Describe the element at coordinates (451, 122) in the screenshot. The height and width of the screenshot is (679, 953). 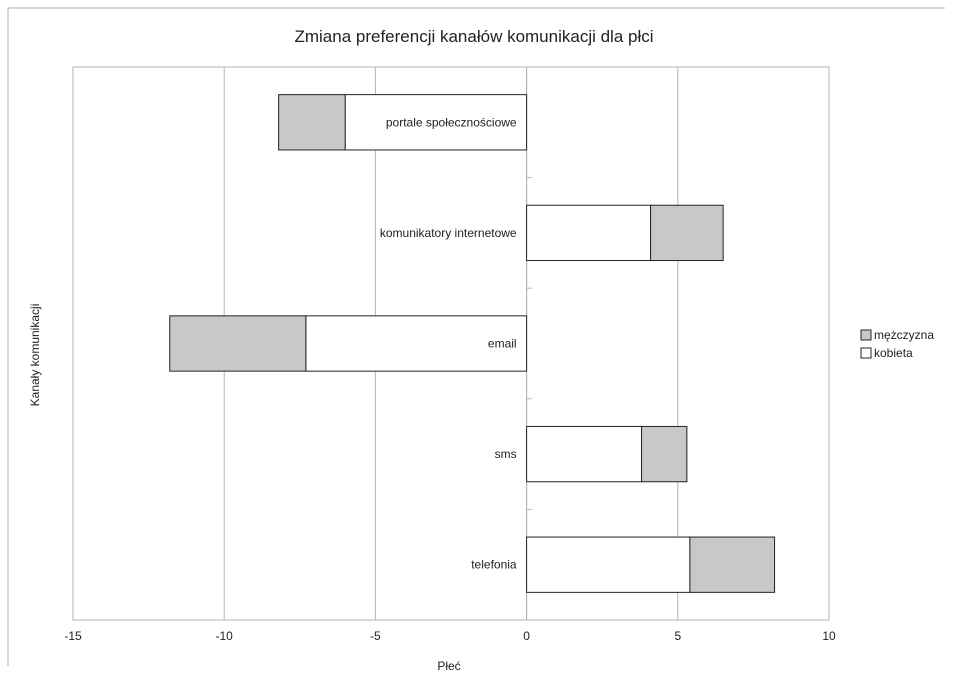
I see `category-label: portale społecznościowe` at that location.